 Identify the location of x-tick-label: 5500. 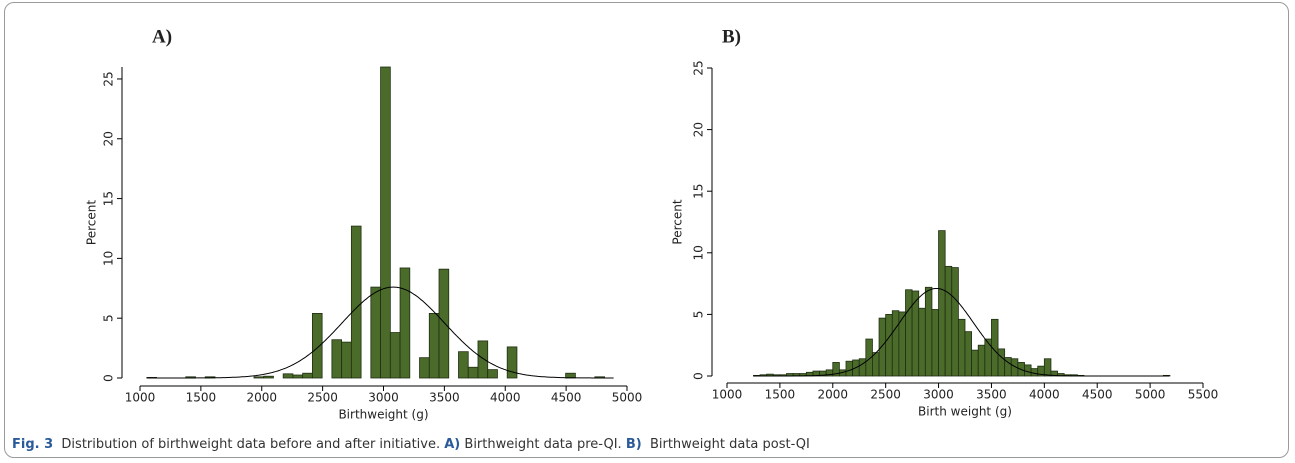
(1203, 395).